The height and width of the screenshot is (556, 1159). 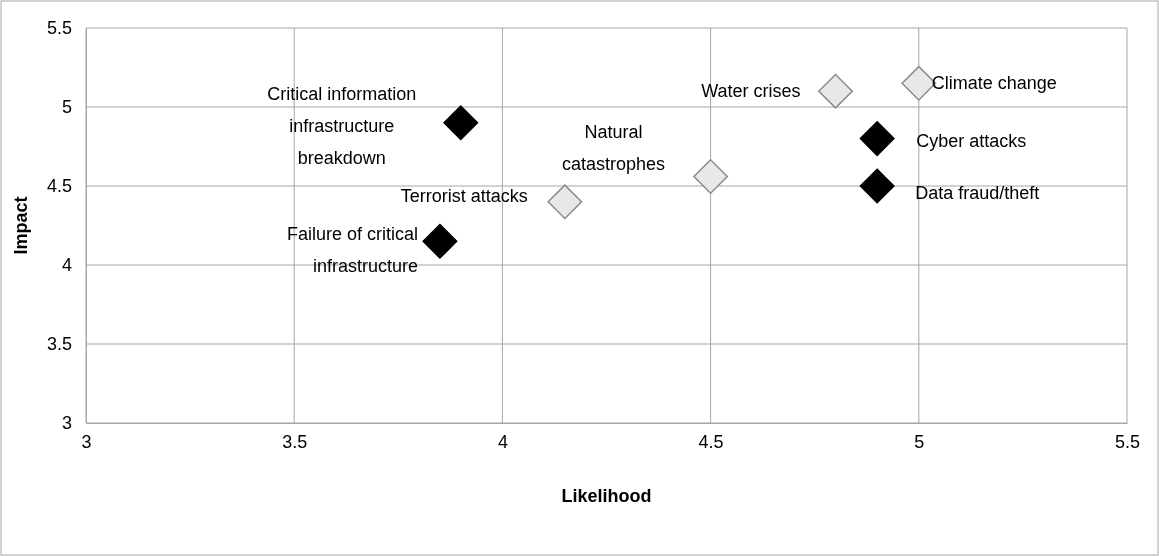 What do you see at coordinates (606, 496) in the screenshot?
I see `x-axis-title: Likelihood` at bounding box center [606, 496].